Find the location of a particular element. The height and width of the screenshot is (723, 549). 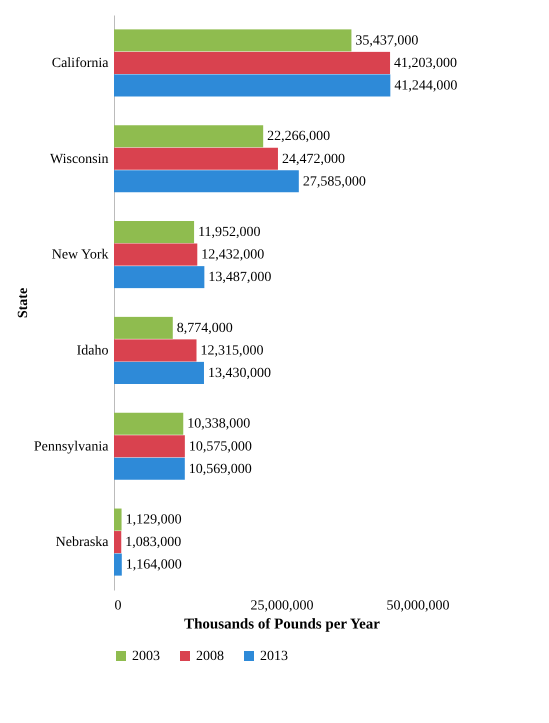

legend-label: 2003 is located at coordinates (146, 656).